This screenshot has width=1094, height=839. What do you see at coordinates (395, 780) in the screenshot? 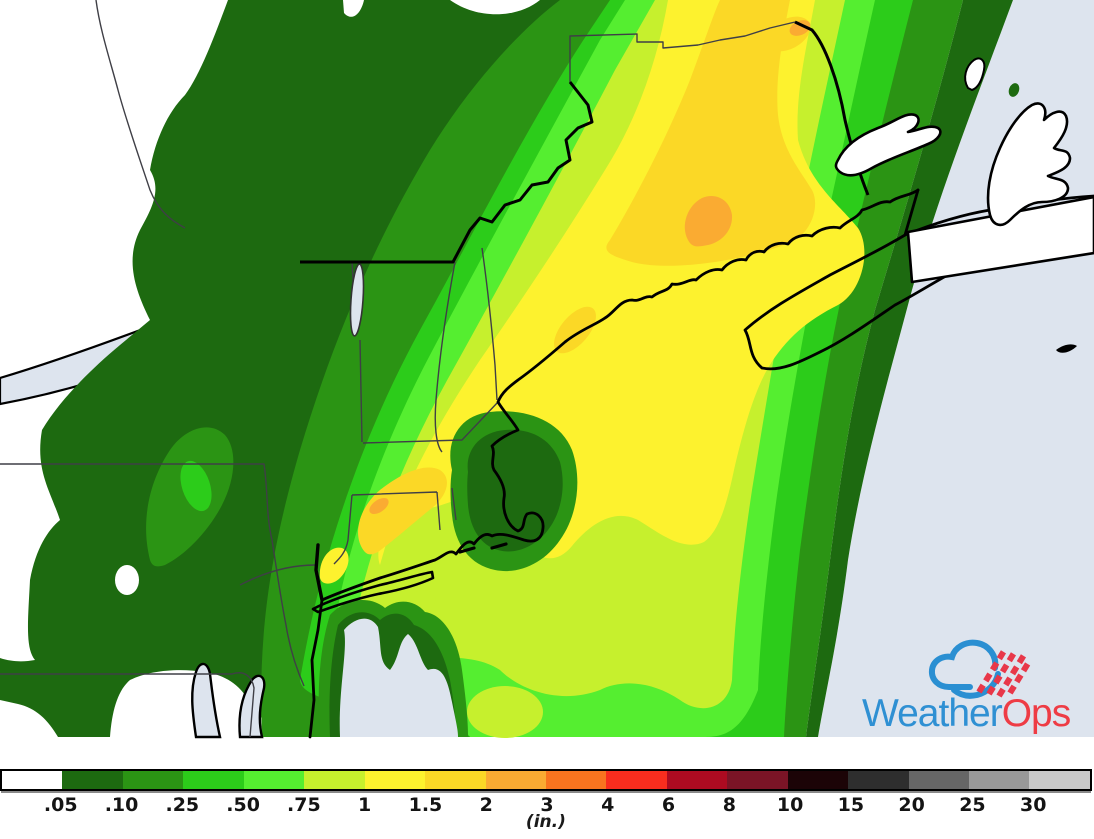
I see `legend-segment-1-1.5` at bounding box center [395, 780].